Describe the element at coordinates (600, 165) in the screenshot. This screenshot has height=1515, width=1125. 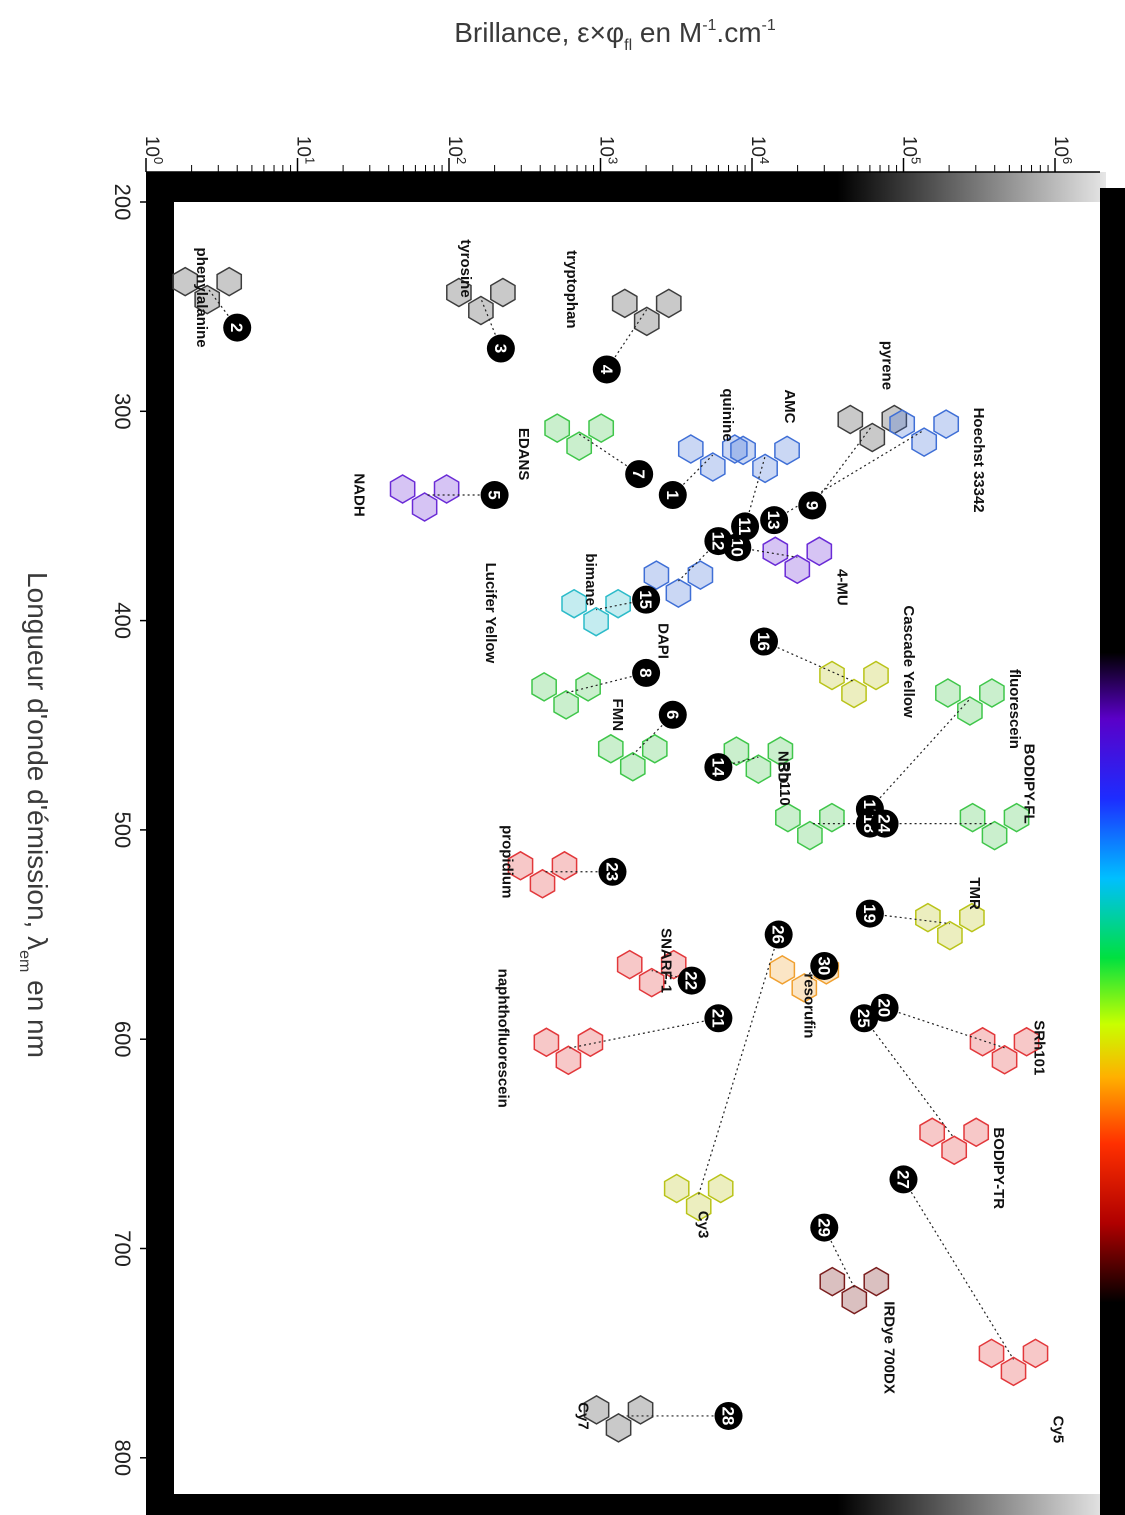
I see `x-axis-ticks` at that location.